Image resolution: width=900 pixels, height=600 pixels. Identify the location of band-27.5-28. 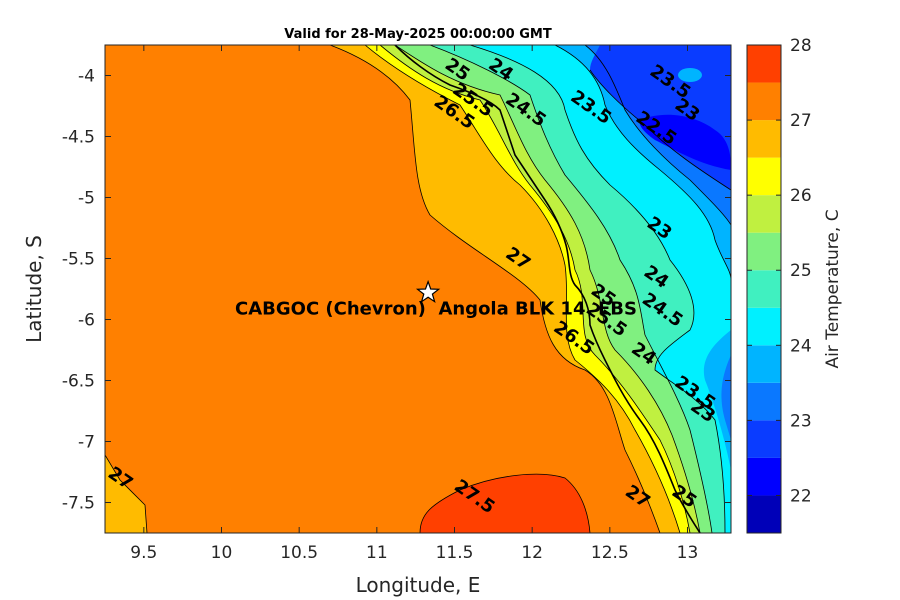
(505, 503).